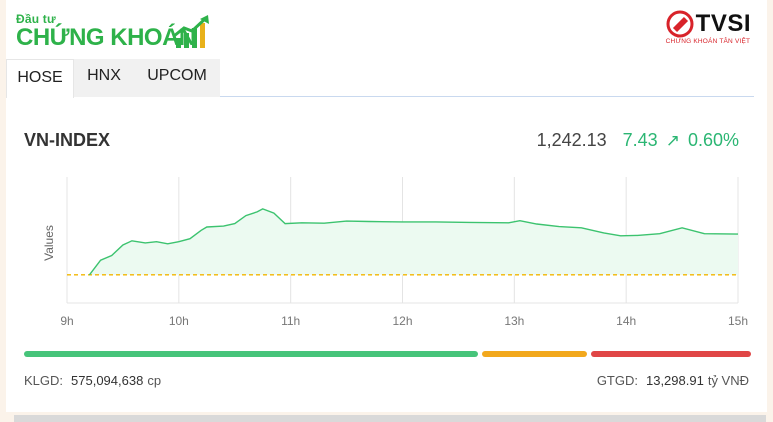  What do you see at coordinates (40, 78) in the screenshot?
I see `tab-hose: HOSE` at bounding box center [40, 78].